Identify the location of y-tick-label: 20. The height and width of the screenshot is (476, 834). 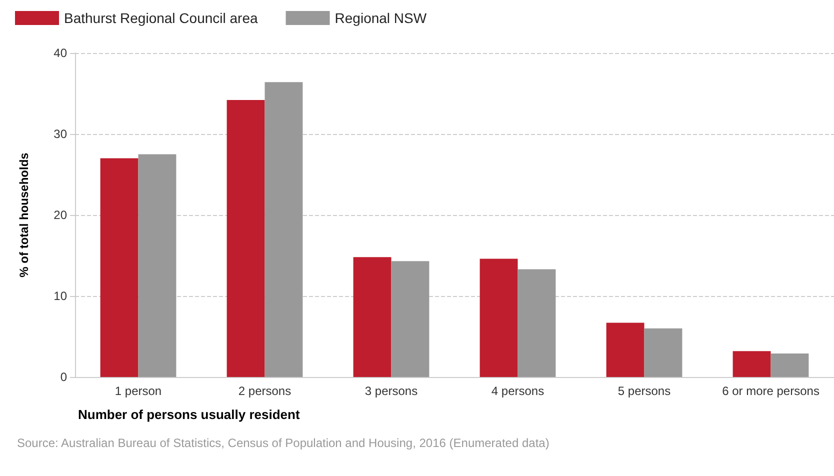
(61, 215).